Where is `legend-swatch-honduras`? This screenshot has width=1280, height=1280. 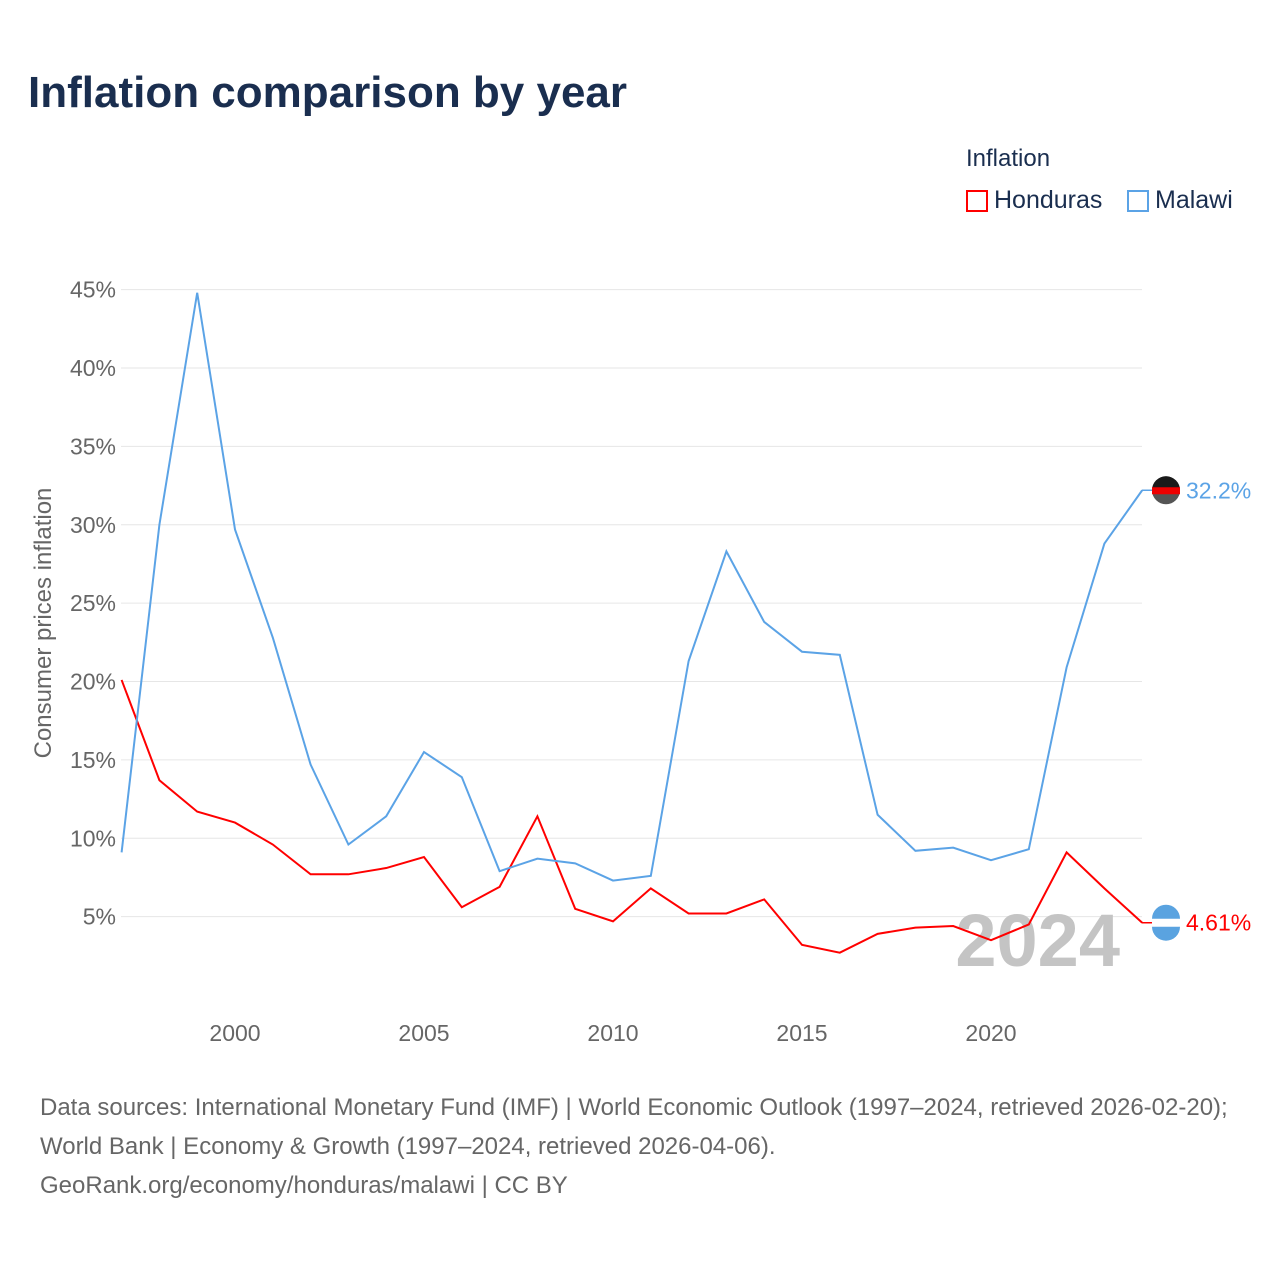
legend-swatch-honduras is located at coordinates (977, 200).